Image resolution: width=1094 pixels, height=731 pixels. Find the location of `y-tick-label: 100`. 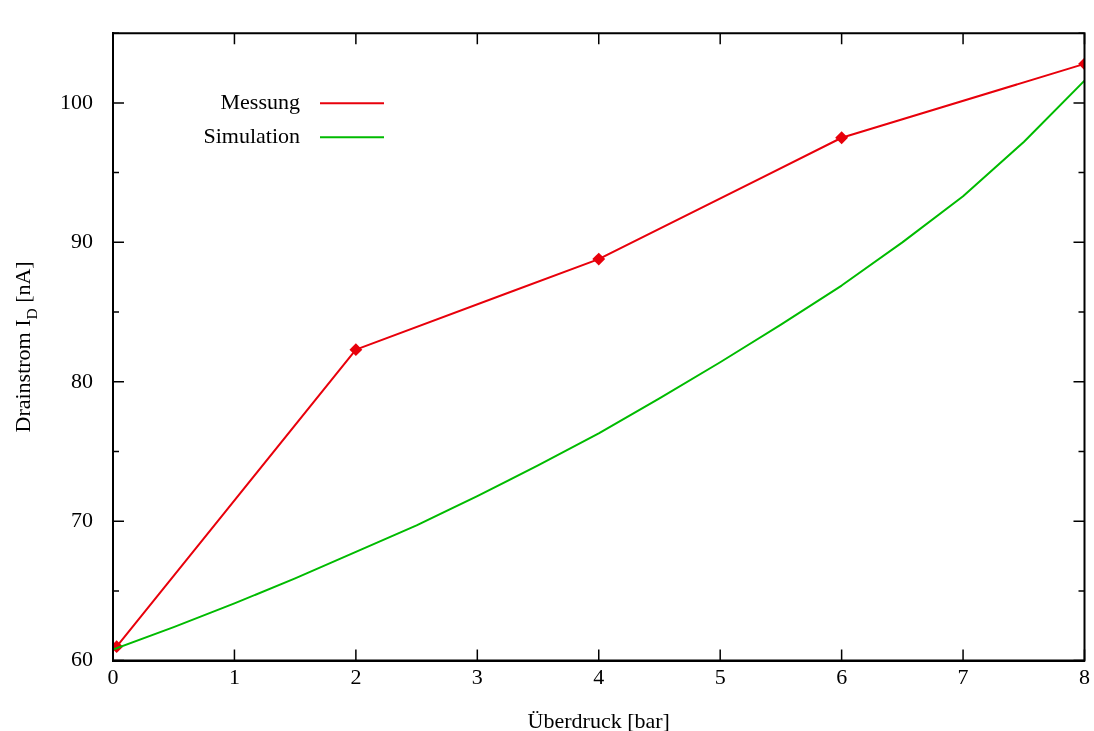

y-tick-label: 100 is located at coordinates (76, 101).